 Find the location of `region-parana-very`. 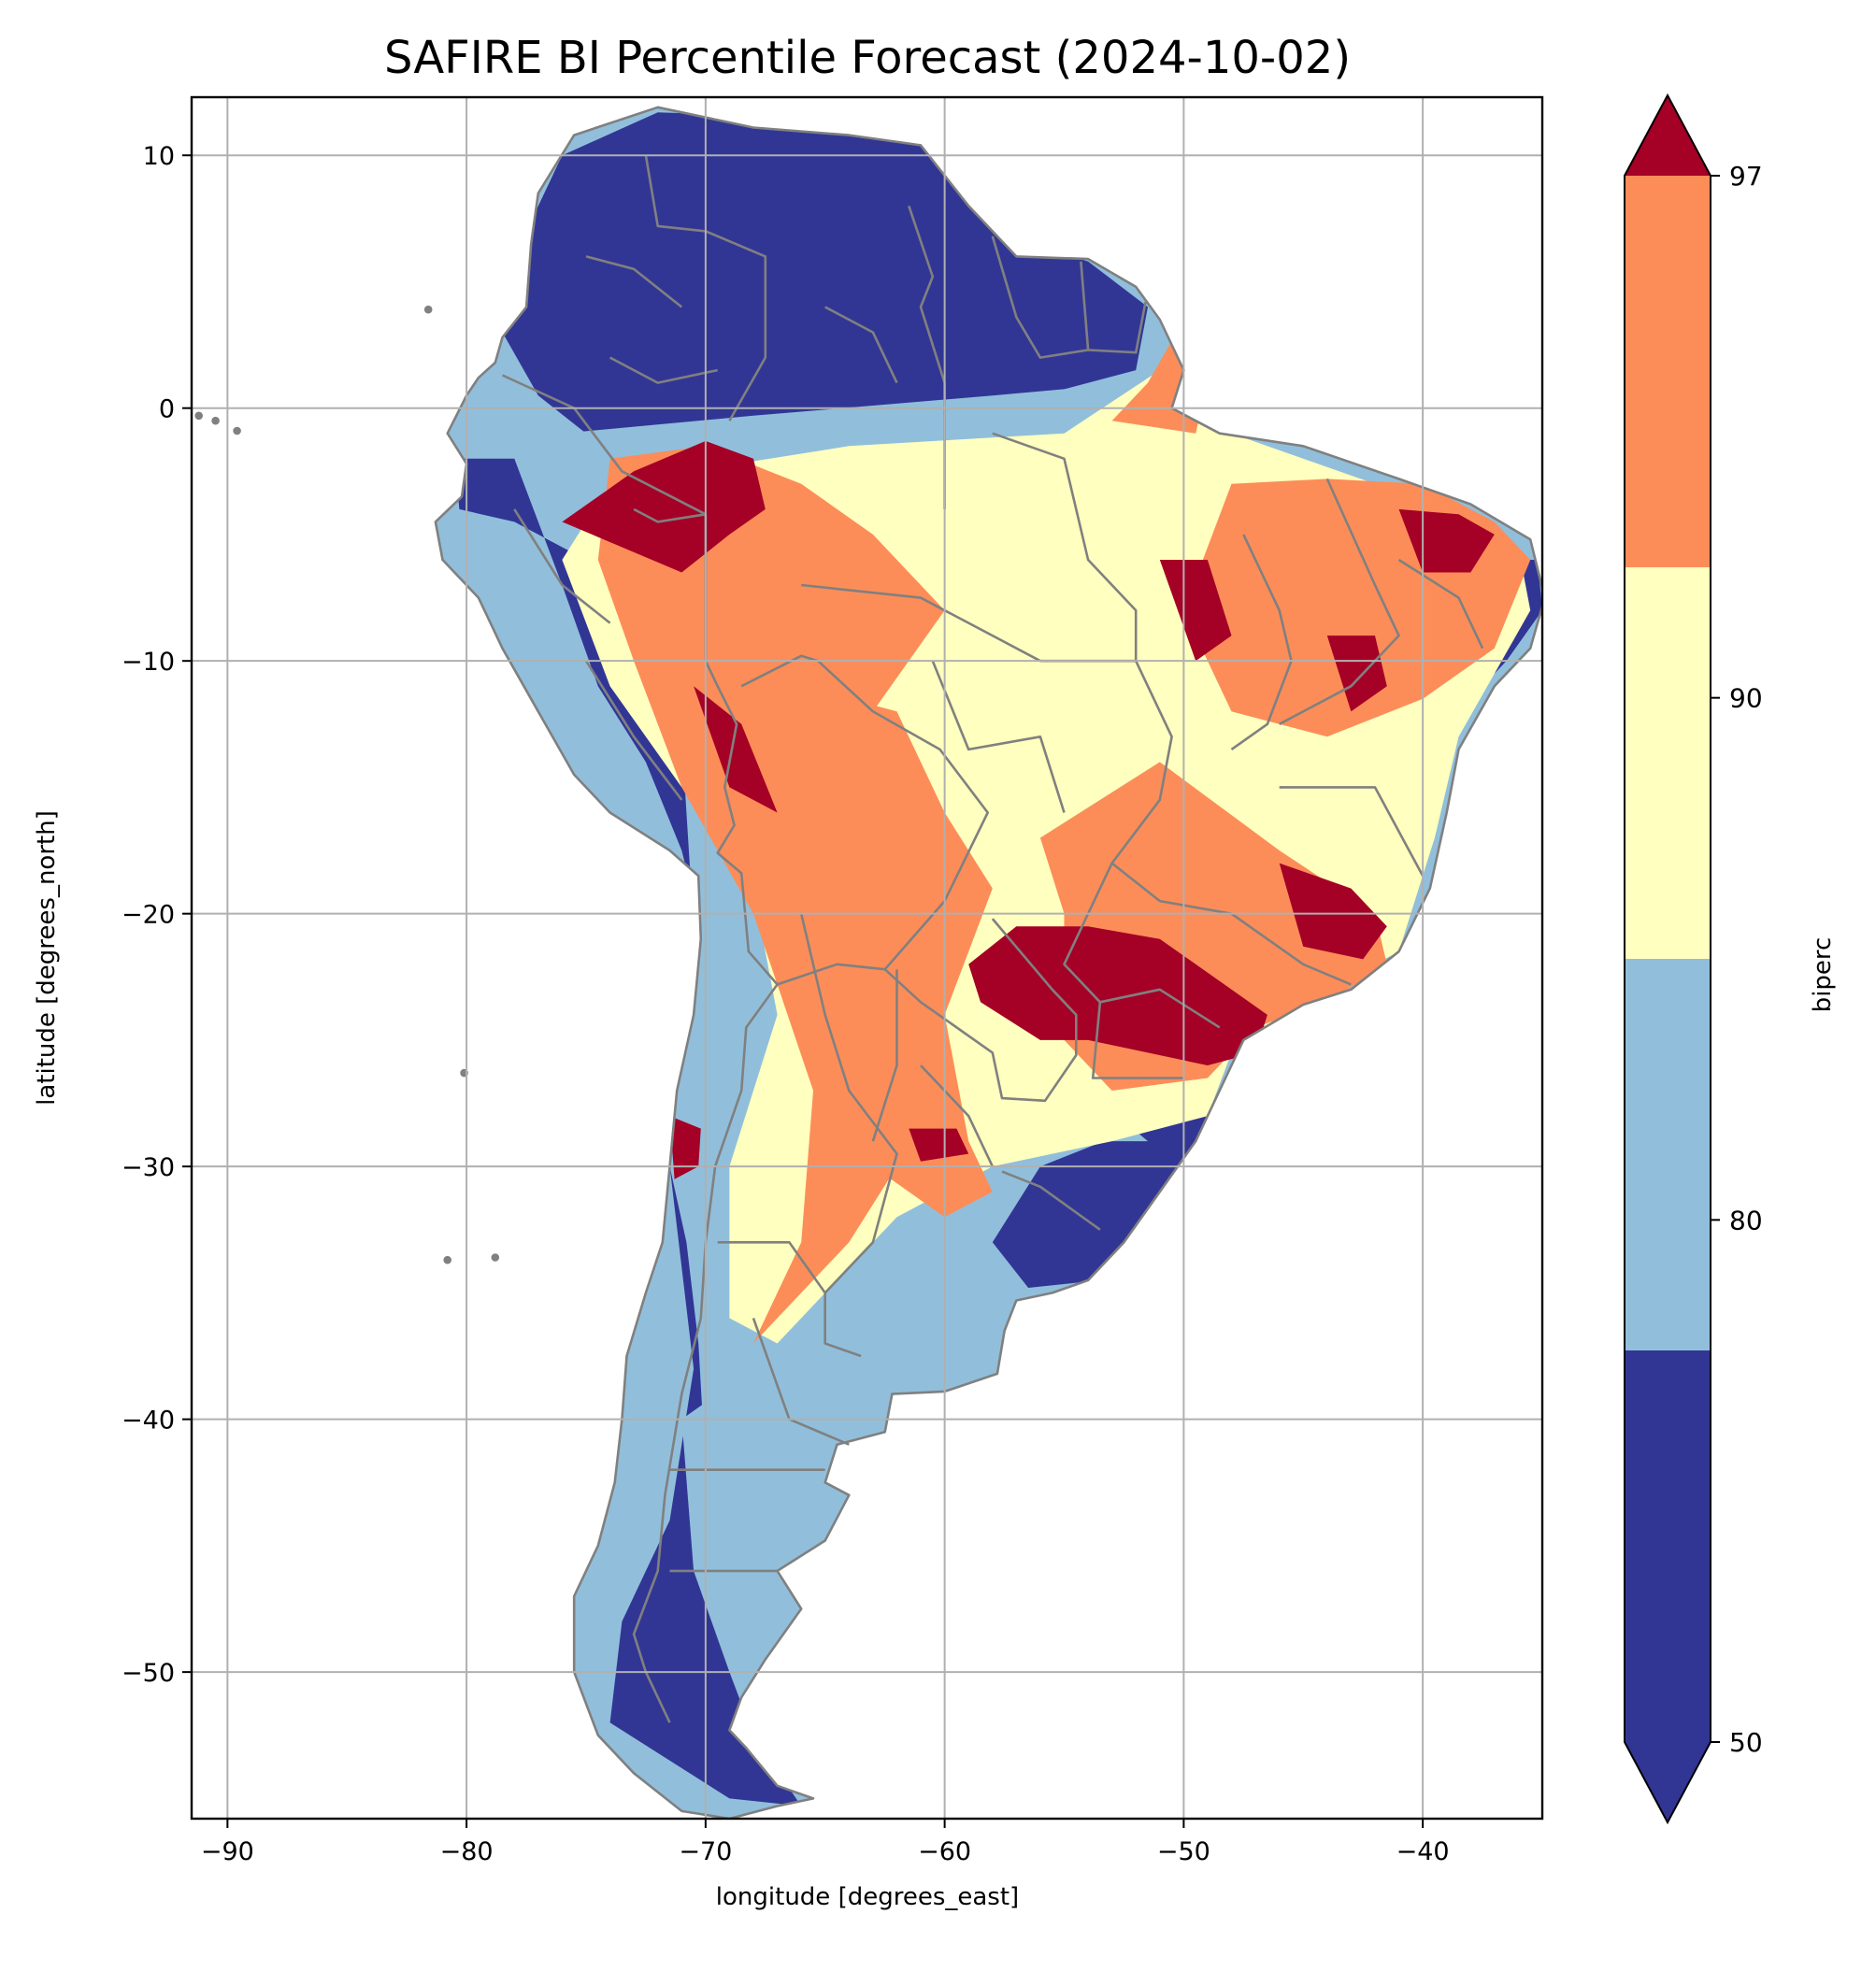

region-parana-very is located at coordinates (1117, 995).